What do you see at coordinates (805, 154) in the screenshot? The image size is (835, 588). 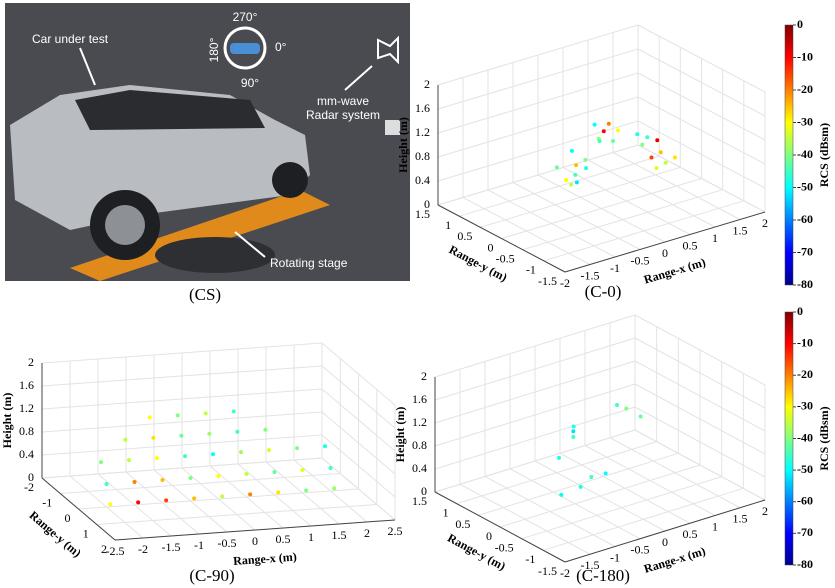 I see `colorbar-tick-label: -40` at bounding box center [805, 154].